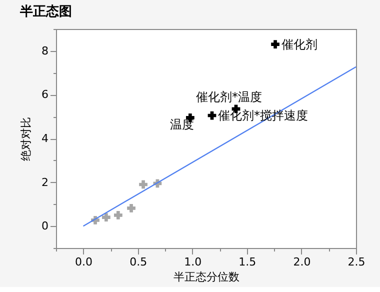 This screenshot has width=380, height=292. Describe the element at coordinates (45, 182) in the screenshot. I see `y-tick-label: 2` at that location.